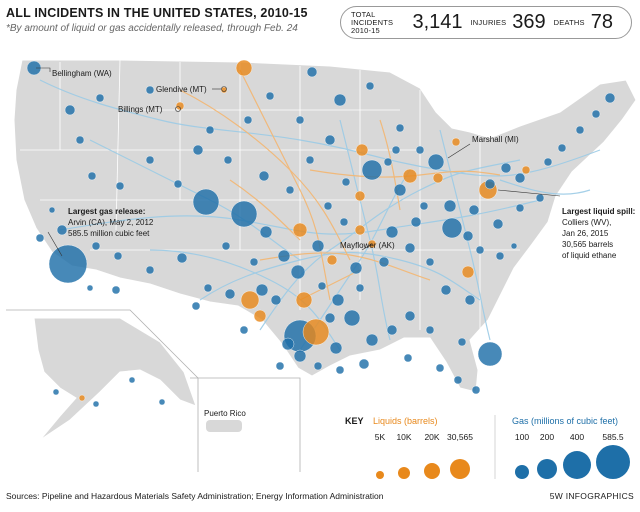 Image resolution: width=640 pixels, height=512 pixels. What do you see at coordinates (111, 222) in the screenshot?
I see `callout-gas-line2: Arvin (CA), May 2, 2012` at bounding box center [111, 222].